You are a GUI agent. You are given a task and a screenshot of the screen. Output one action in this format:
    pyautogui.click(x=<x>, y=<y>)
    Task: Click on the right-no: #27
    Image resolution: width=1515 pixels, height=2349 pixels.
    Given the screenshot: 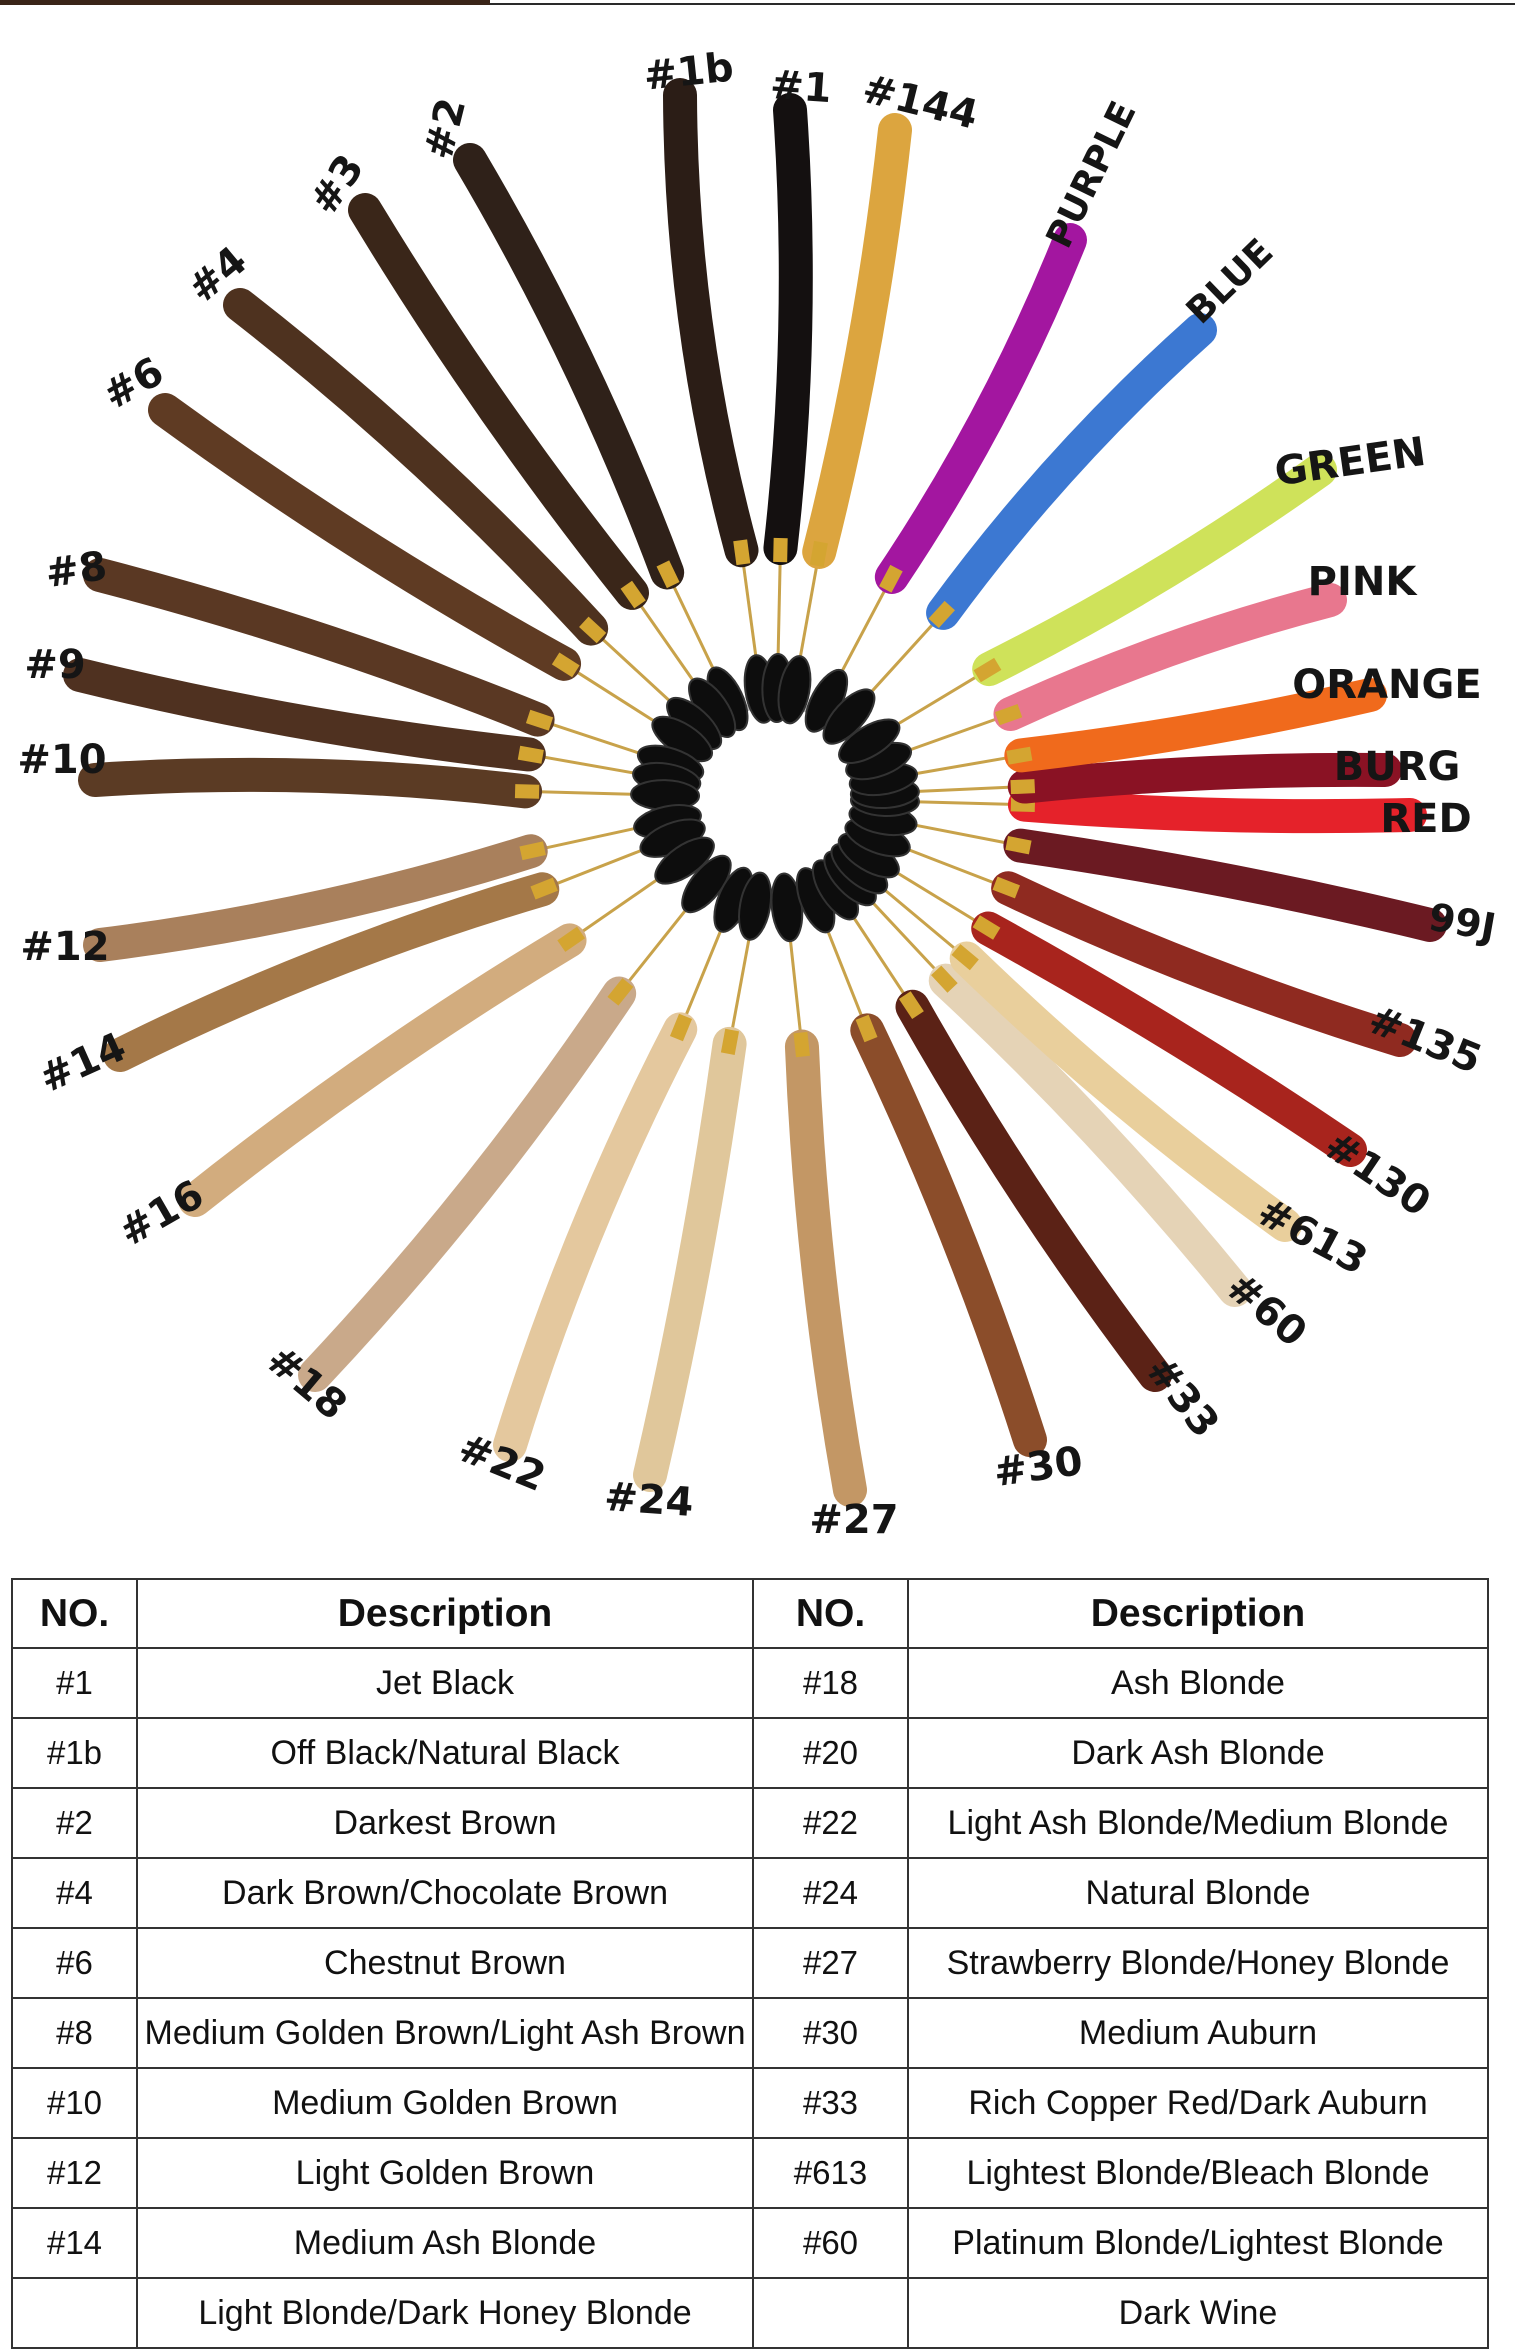 What is the action you would take?
    pyautogui.click(x=830, y=1963)
    